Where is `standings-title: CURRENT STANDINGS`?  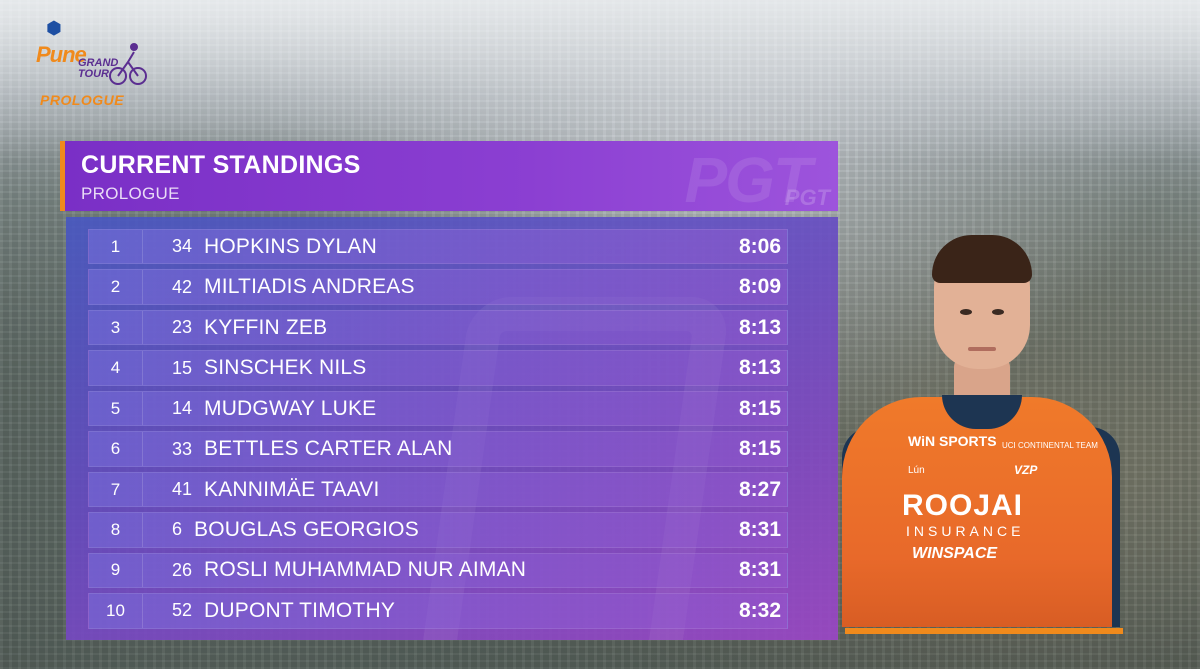
standings-title: CURRENT STANDINGS is located at coordinates (221, 165).